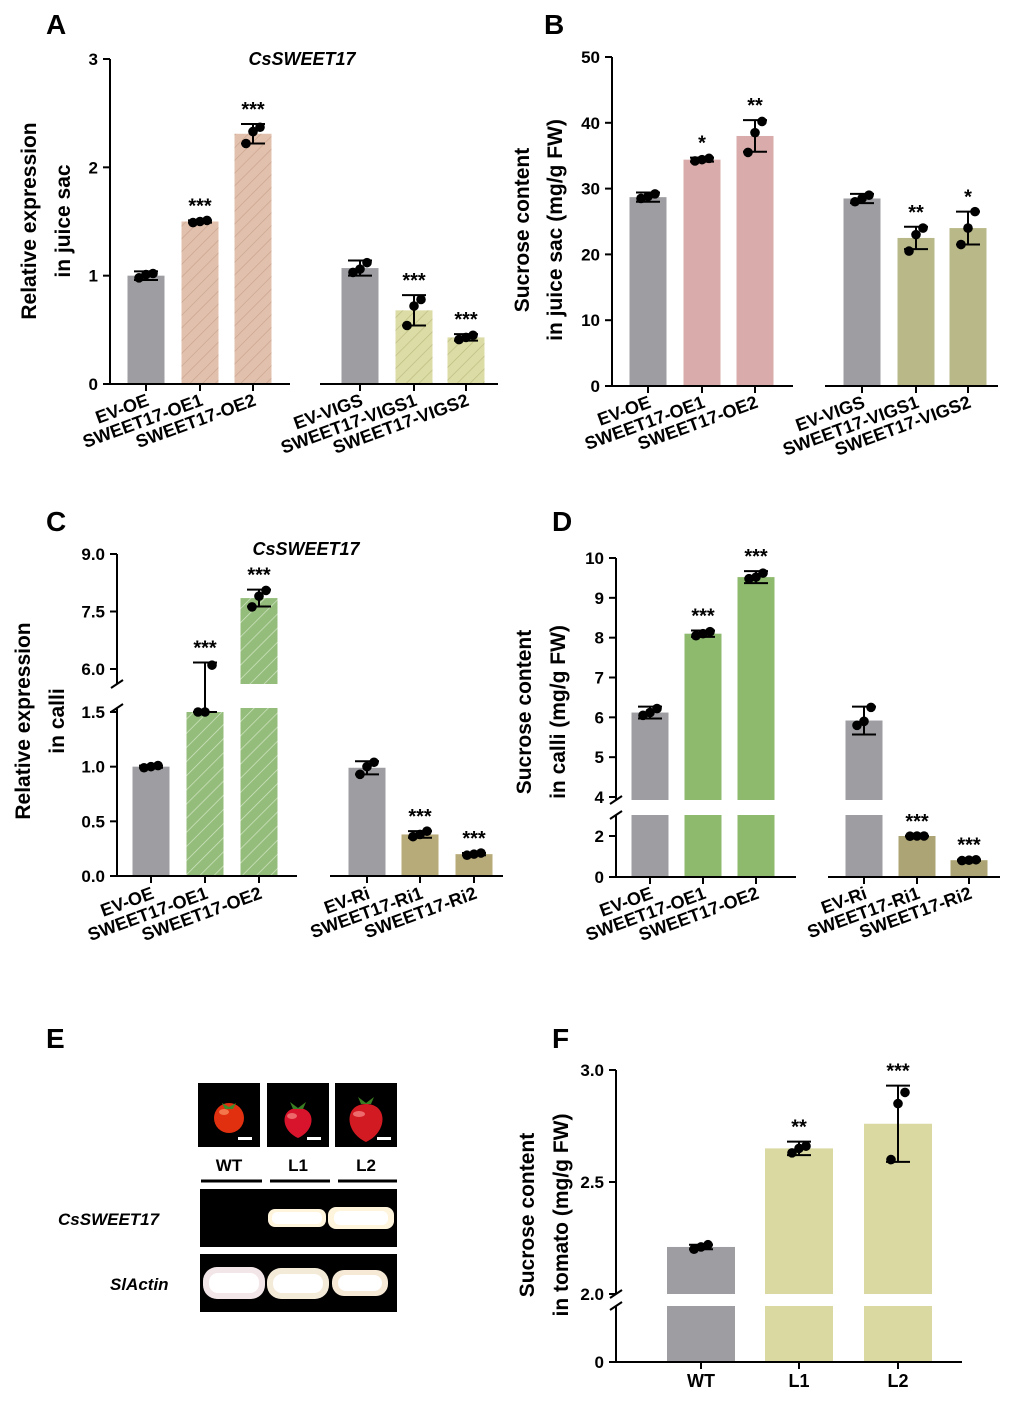 The width and height of the screenshot is (1023, 1407). I want to click on chart-d-y-tick-label: 2, so click(599, 836).